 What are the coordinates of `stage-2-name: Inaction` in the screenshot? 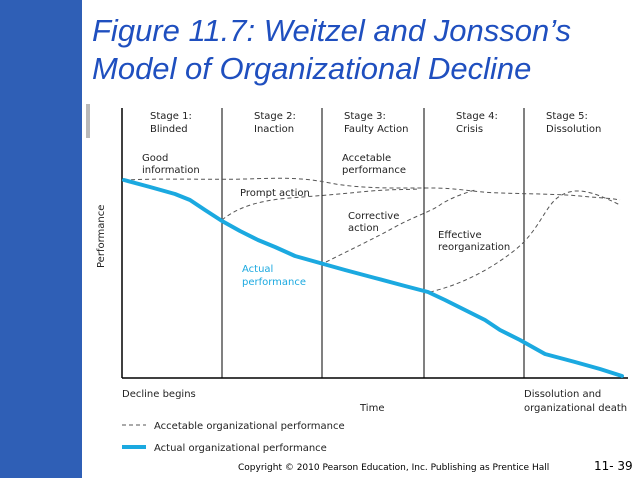 It's located at (274, 129).